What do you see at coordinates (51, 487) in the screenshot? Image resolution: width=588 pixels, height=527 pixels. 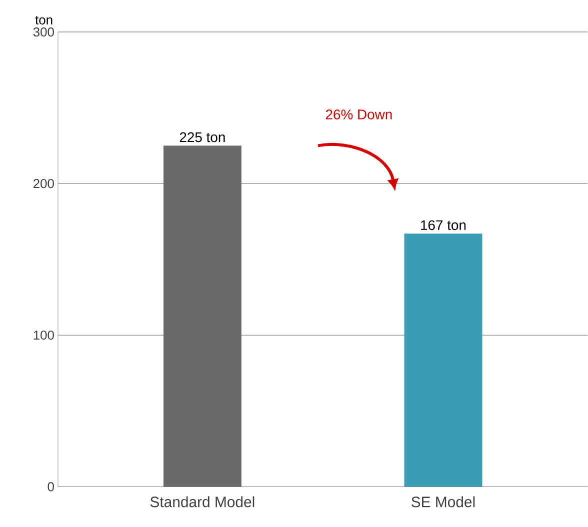 I see `y-tick-label: 0` at bounding box center [51, 487].